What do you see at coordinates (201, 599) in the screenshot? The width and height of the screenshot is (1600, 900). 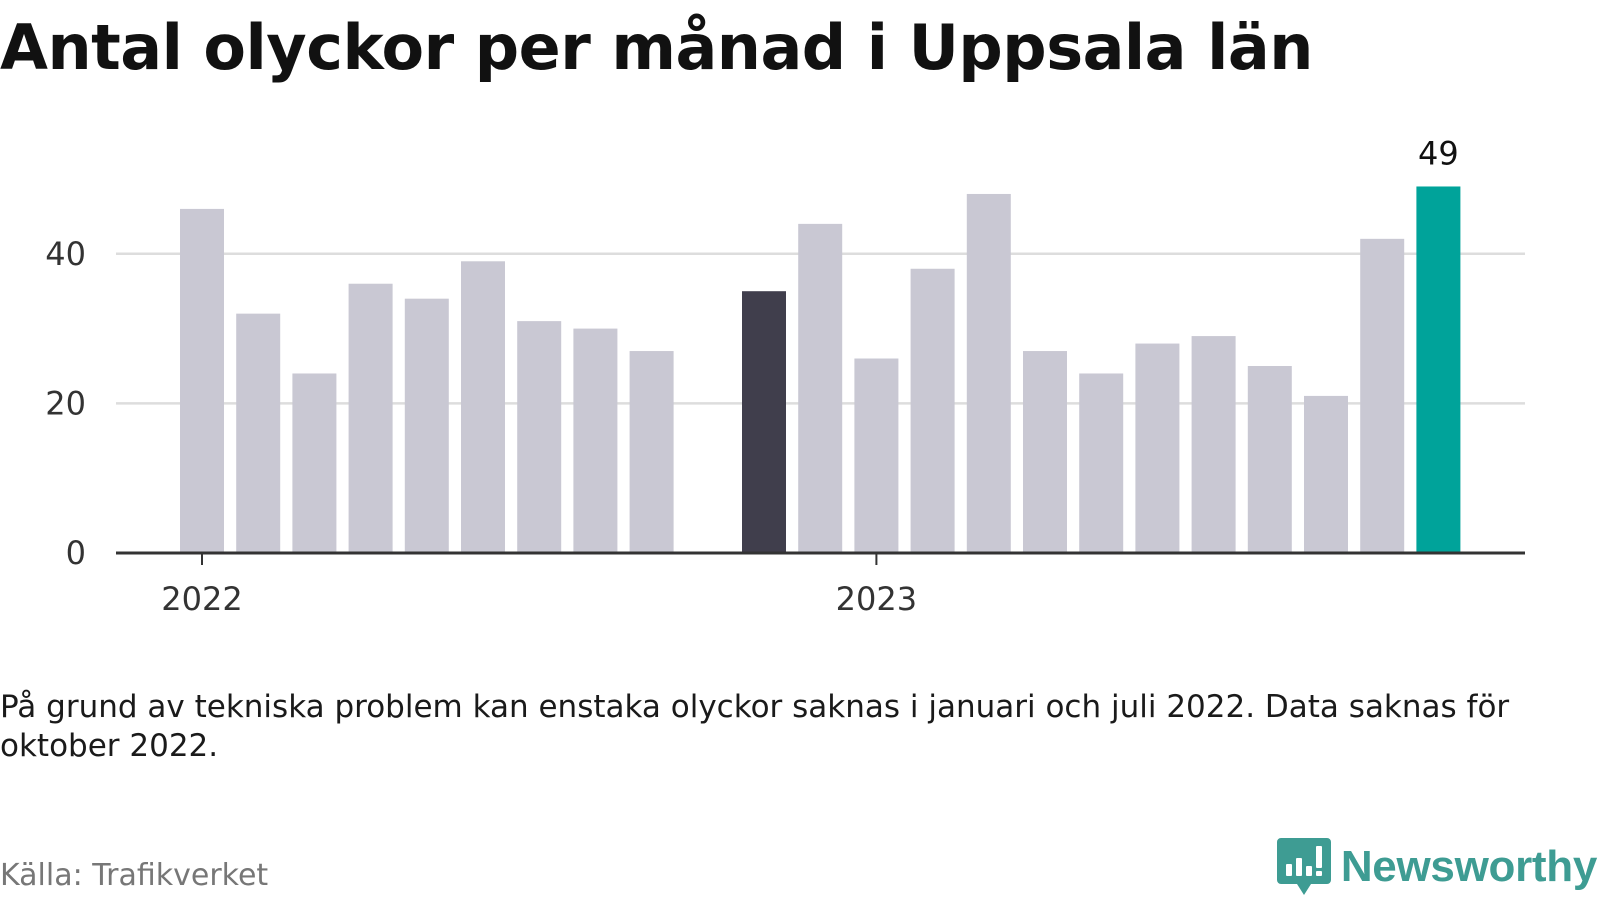 I see `x-tick-label-2022: 2022` at bounding box center [201, 599].